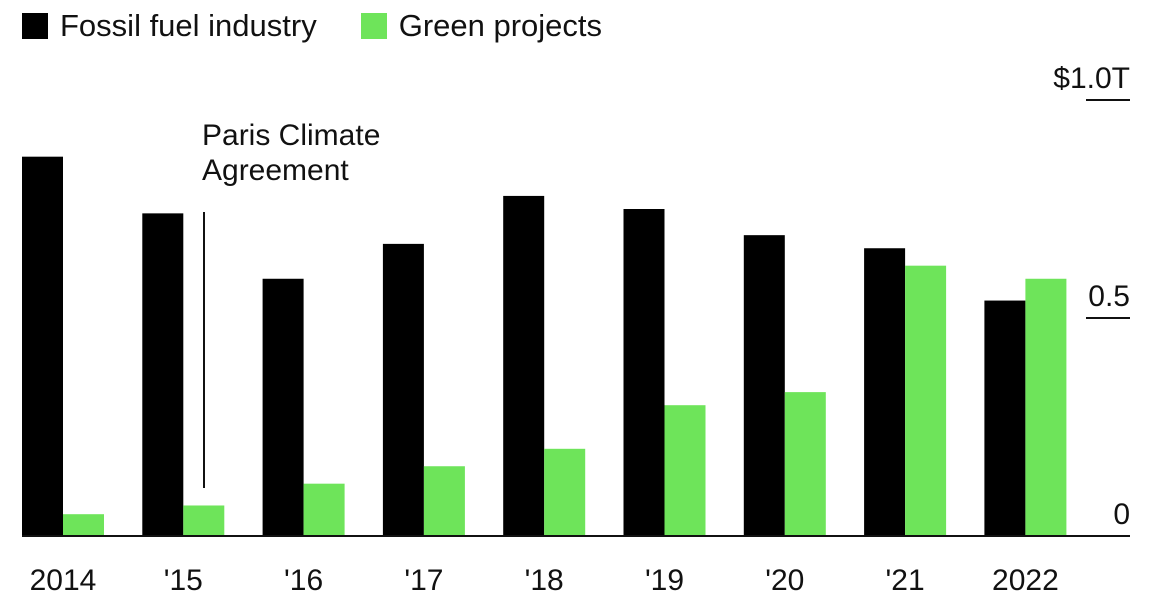  What do you see at coordinates (1025, 578) in the screenshot?
I see `x-tick-label: 2022` at bounding box center [1025, 578].